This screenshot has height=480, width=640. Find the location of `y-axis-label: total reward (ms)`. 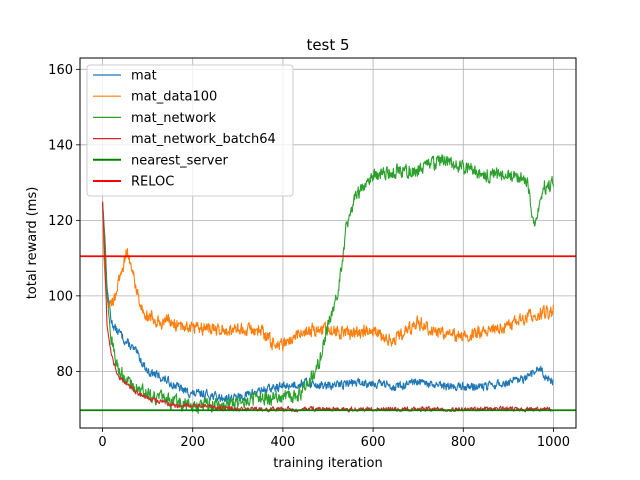

y-axis-label: total reward (ms) is located at coordinates (32, 243).